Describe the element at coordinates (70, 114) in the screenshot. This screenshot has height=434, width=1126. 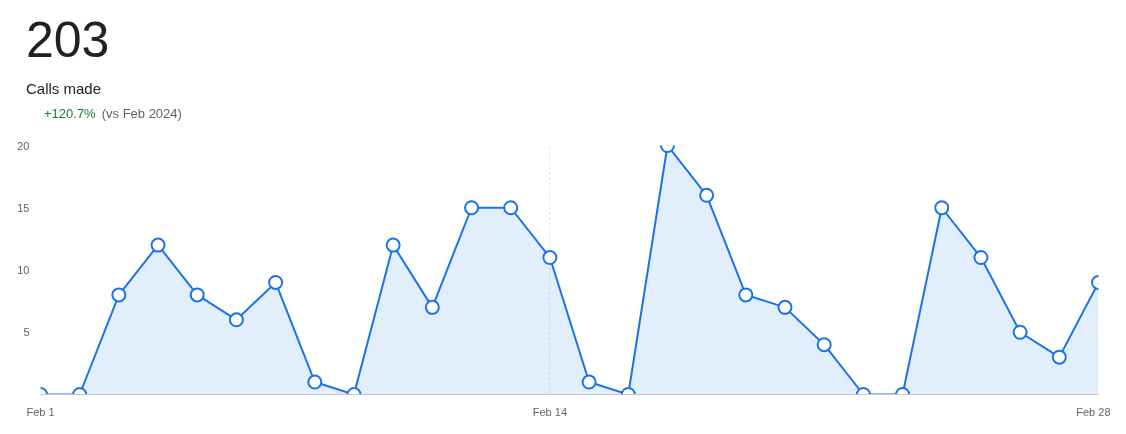
I see `text: +120.7%` at that location.